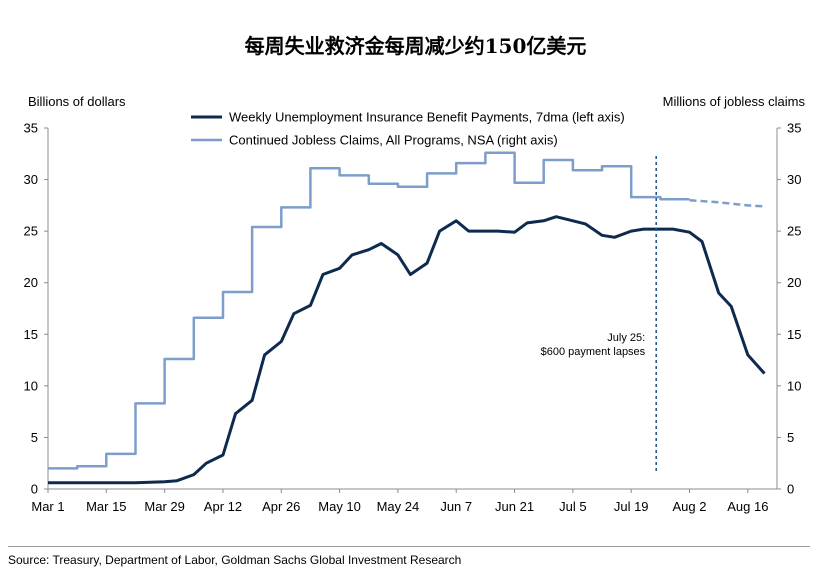  Describe the element at coordinates (456, 506) in the screenshot. I see `x-tick-label: Jun 7` at that location.